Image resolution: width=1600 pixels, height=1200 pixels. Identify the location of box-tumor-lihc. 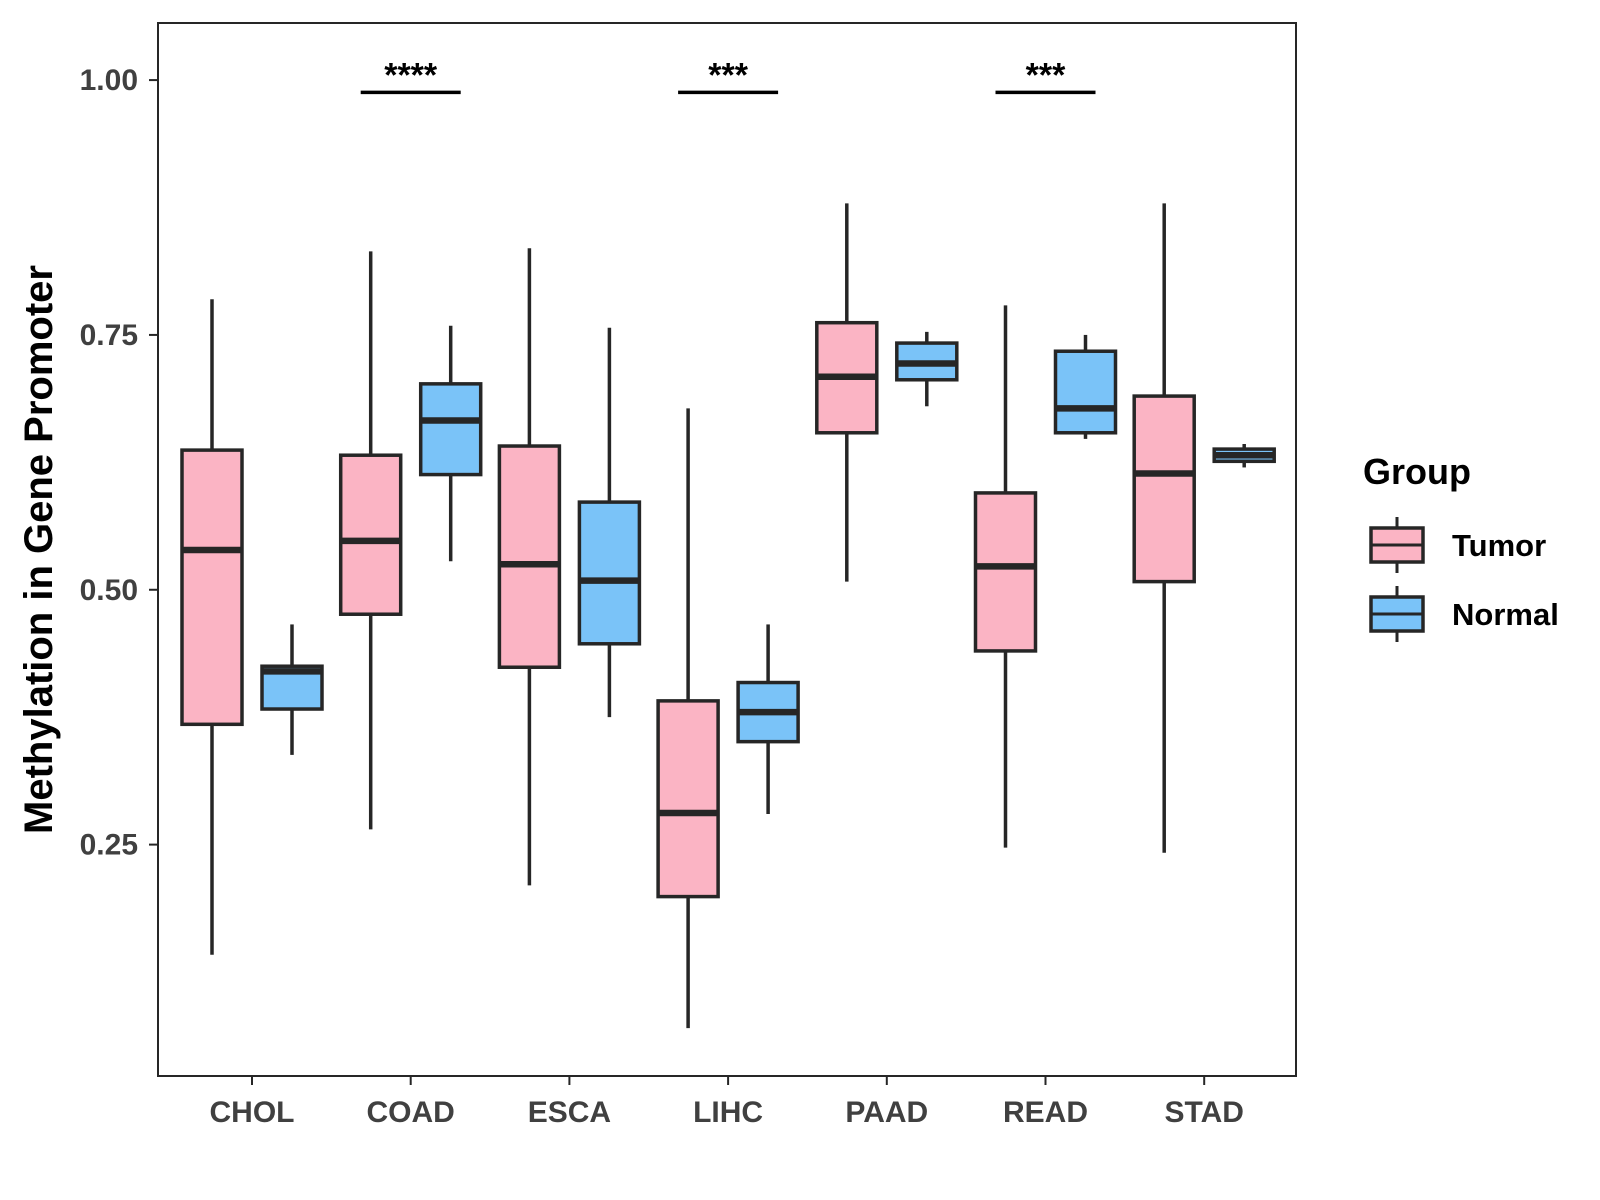
(688, 718).